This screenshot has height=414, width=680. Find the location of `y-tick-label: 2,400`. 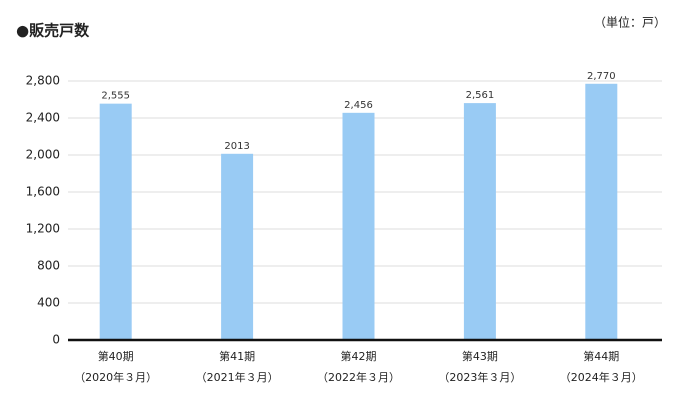

y-tick-label: 2,400 is located at coordinates (43, 118).